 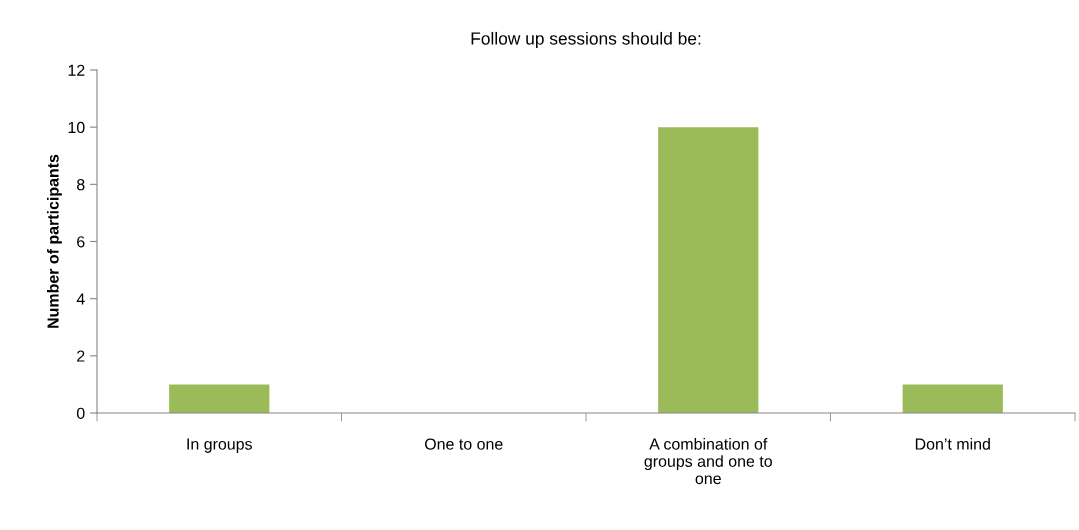 What do you see at coordinates (219, 445) in the screenshot?
I see `x-tick-label: In groups` at bounding box center [219, 445].